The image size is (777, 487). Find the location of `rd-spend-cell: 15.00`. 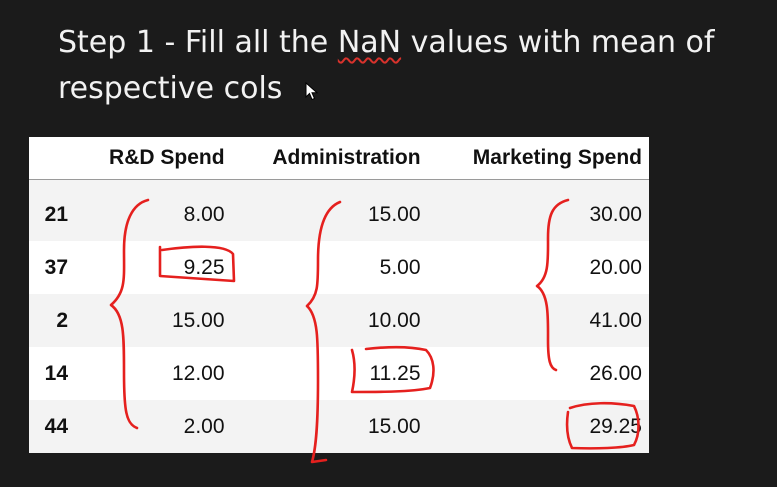

rd-spend-cell: 15.00 is located at coordinates (153, 320).